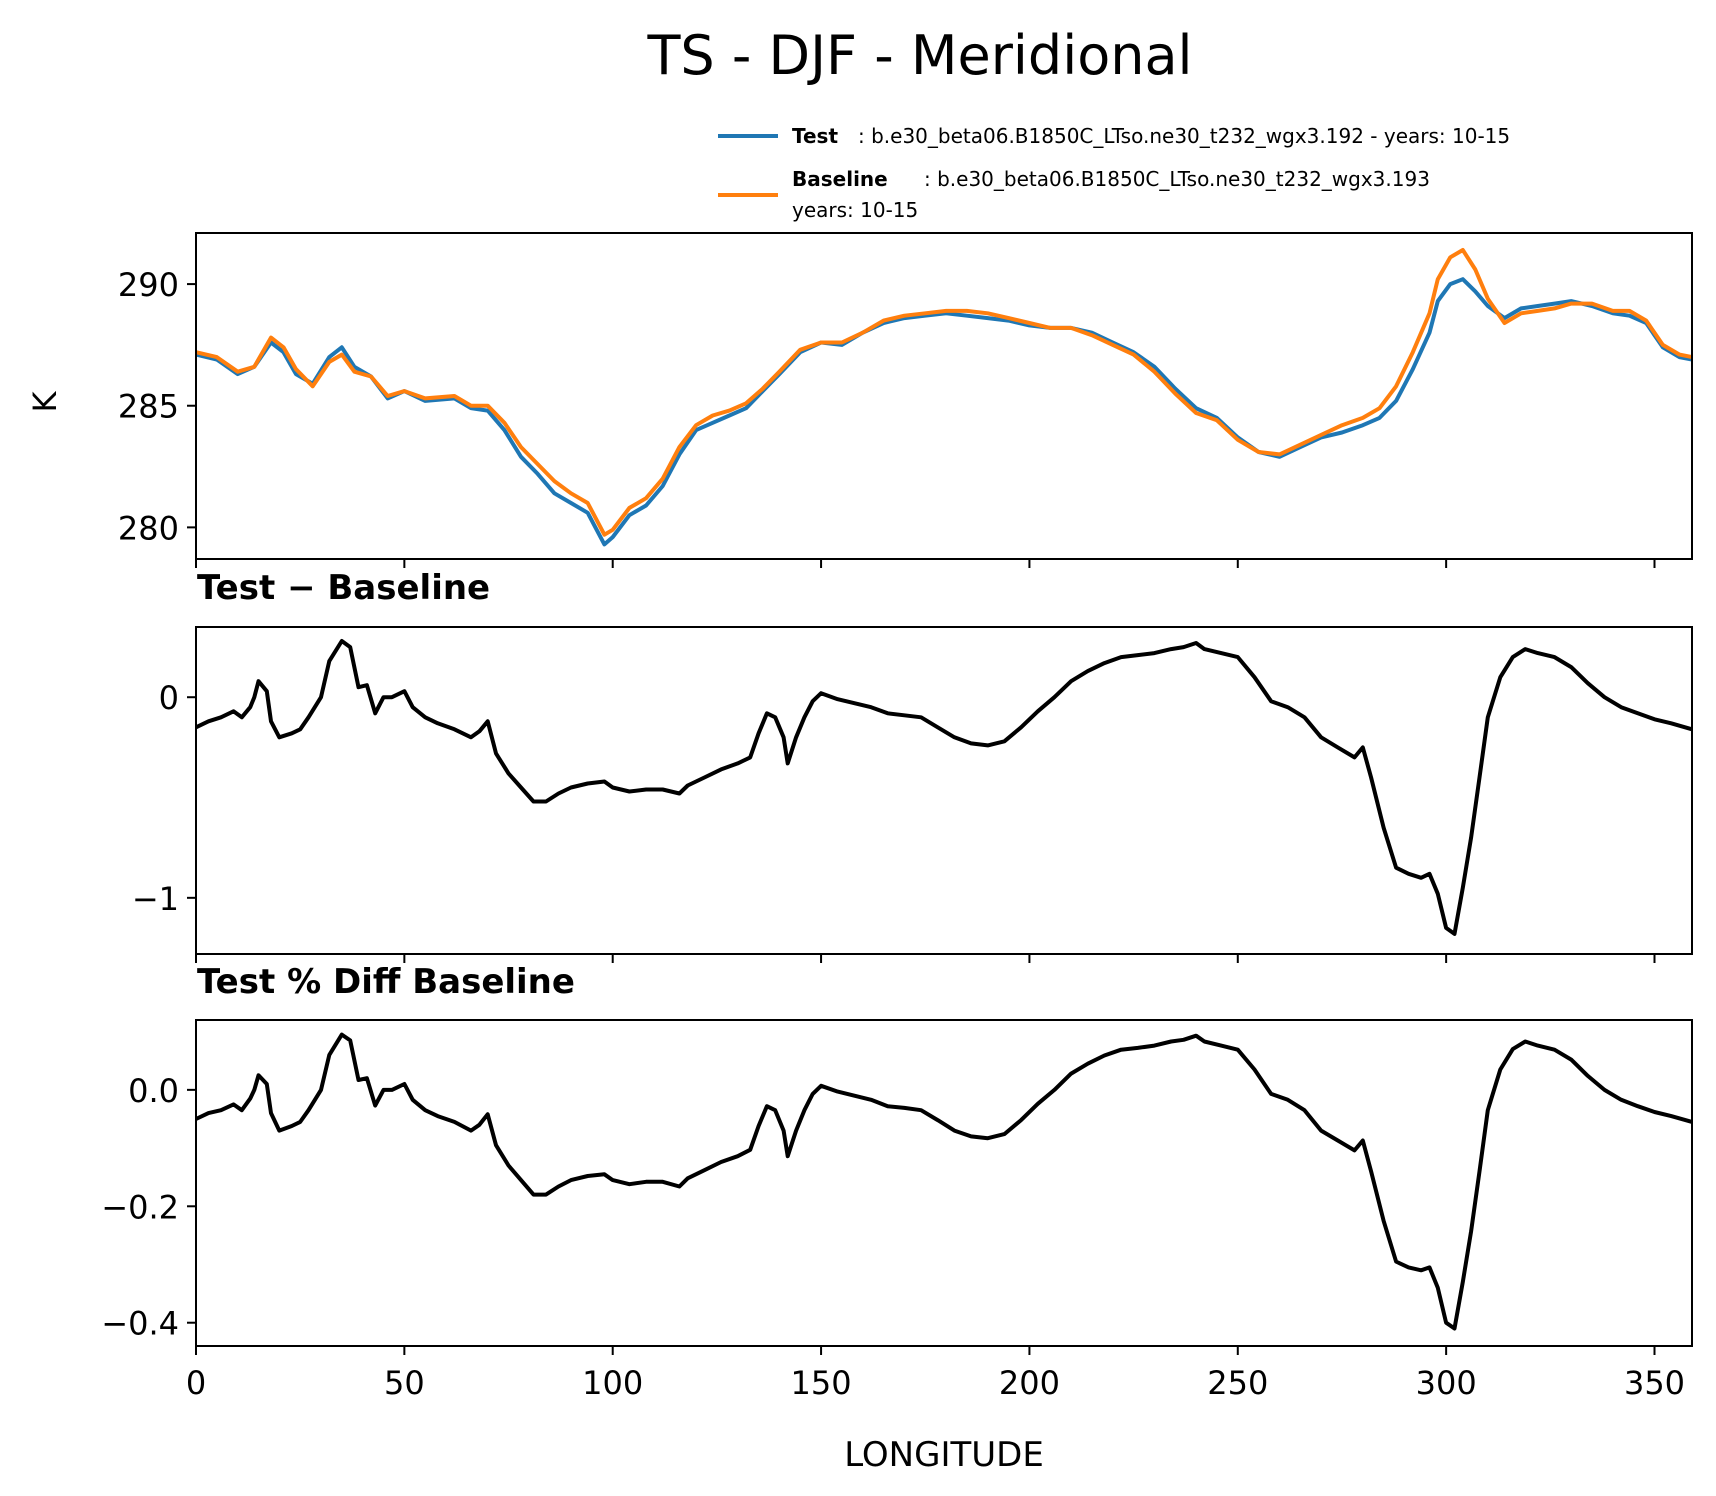  I want to click on x-tick-label: 150, so click(821, 1383).